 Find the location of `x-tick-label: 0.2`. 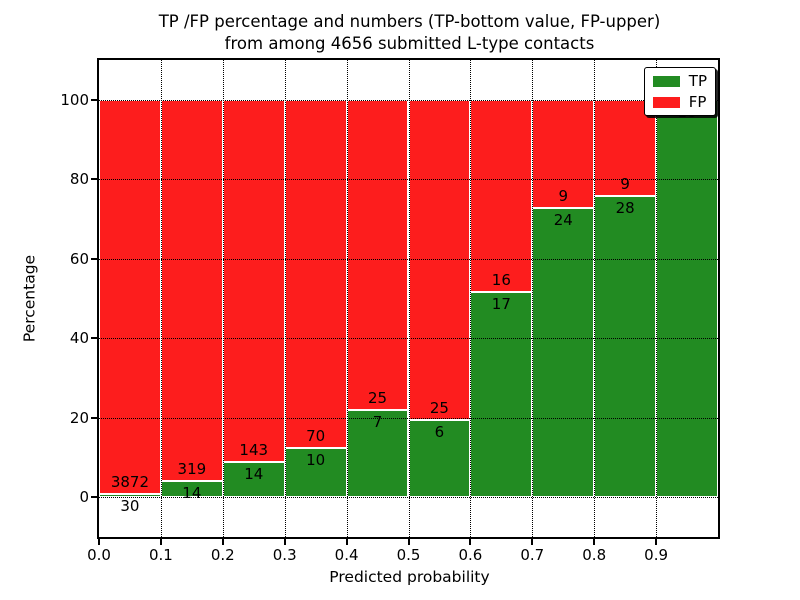

x-tick-label: 0.2 is located at coordinates (222, 555).